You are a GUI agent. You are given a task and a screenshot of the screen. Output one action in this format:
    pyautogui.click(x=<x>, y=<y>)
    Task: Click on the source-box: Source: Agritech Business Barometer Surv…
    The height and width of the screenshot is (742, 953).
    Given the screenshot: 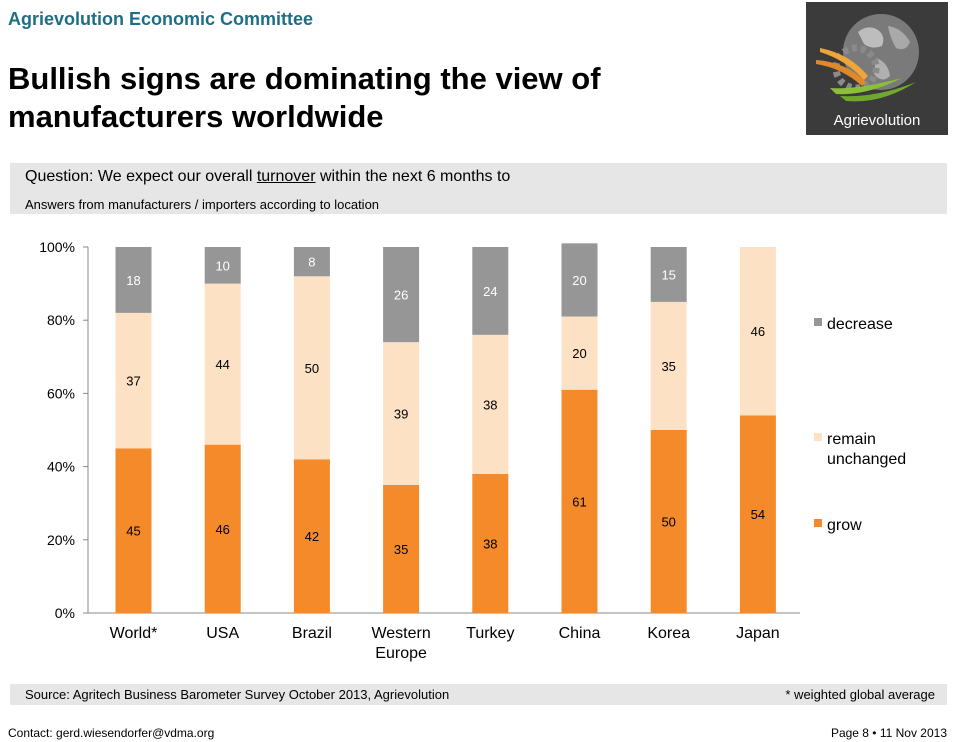 What is the action you would take?
    pyautogui.click(x=478, y=694)
    